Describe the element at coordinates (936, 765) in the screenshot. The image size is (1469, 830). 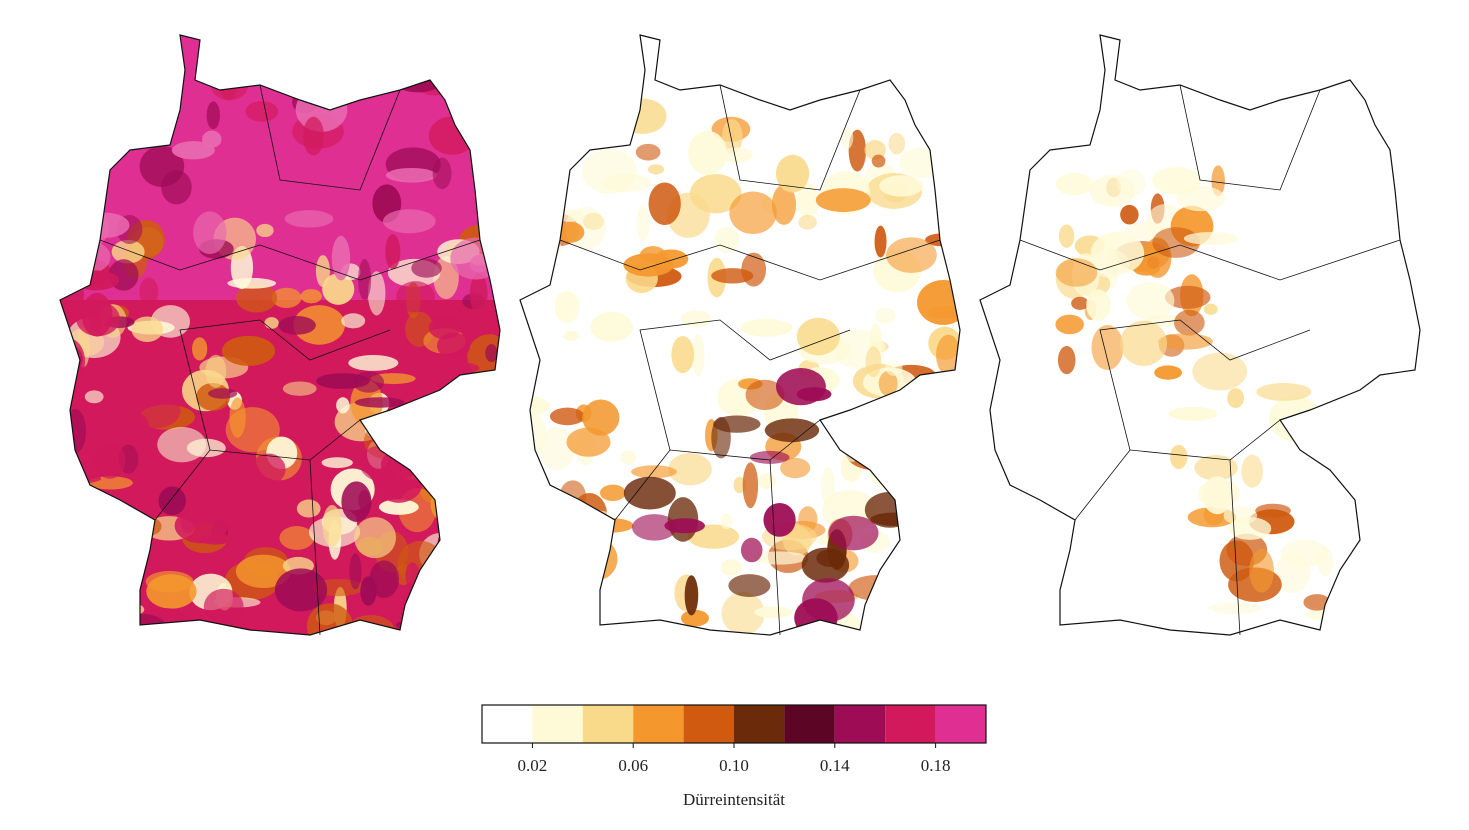
I see `colorbar-tick-label: 0.18` at that location.